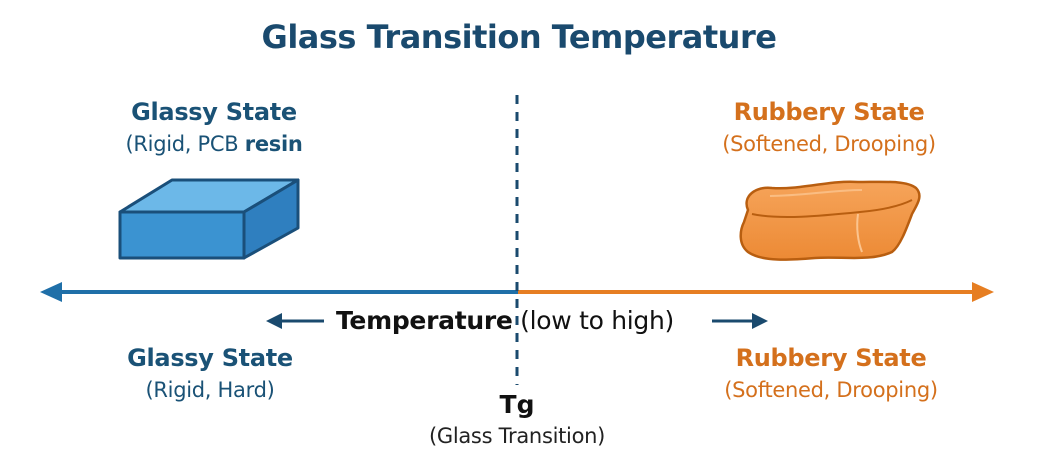 This screenshot has height=464, width=1038. Describe the element at coordinates (831, 390) in the screenshot. I see `rubbery-state-subtitle-bottom: (Softened, Drooping)` at that location.